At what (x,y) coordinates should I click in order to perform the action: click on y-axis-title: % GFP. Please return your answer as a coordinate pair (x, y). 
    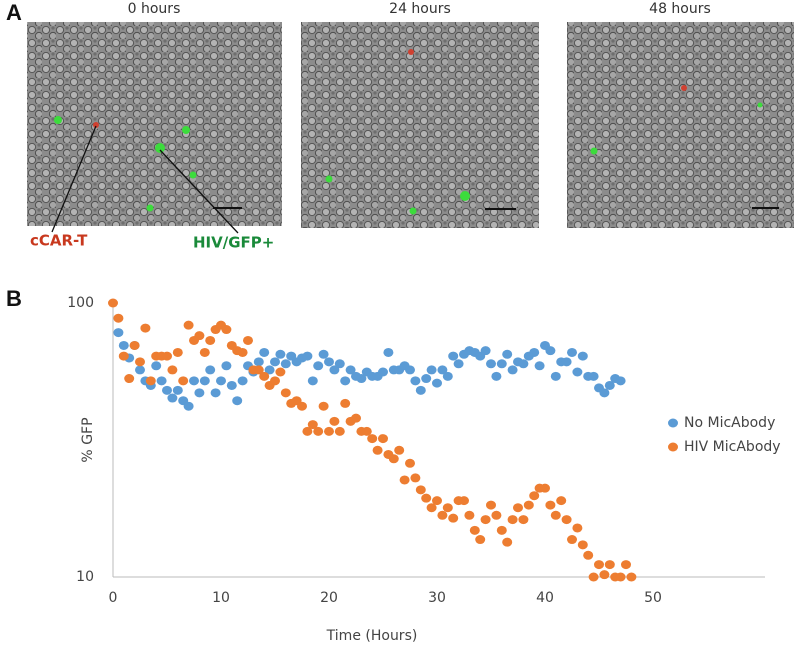
    Looking at the image, I should click on (88, 439).